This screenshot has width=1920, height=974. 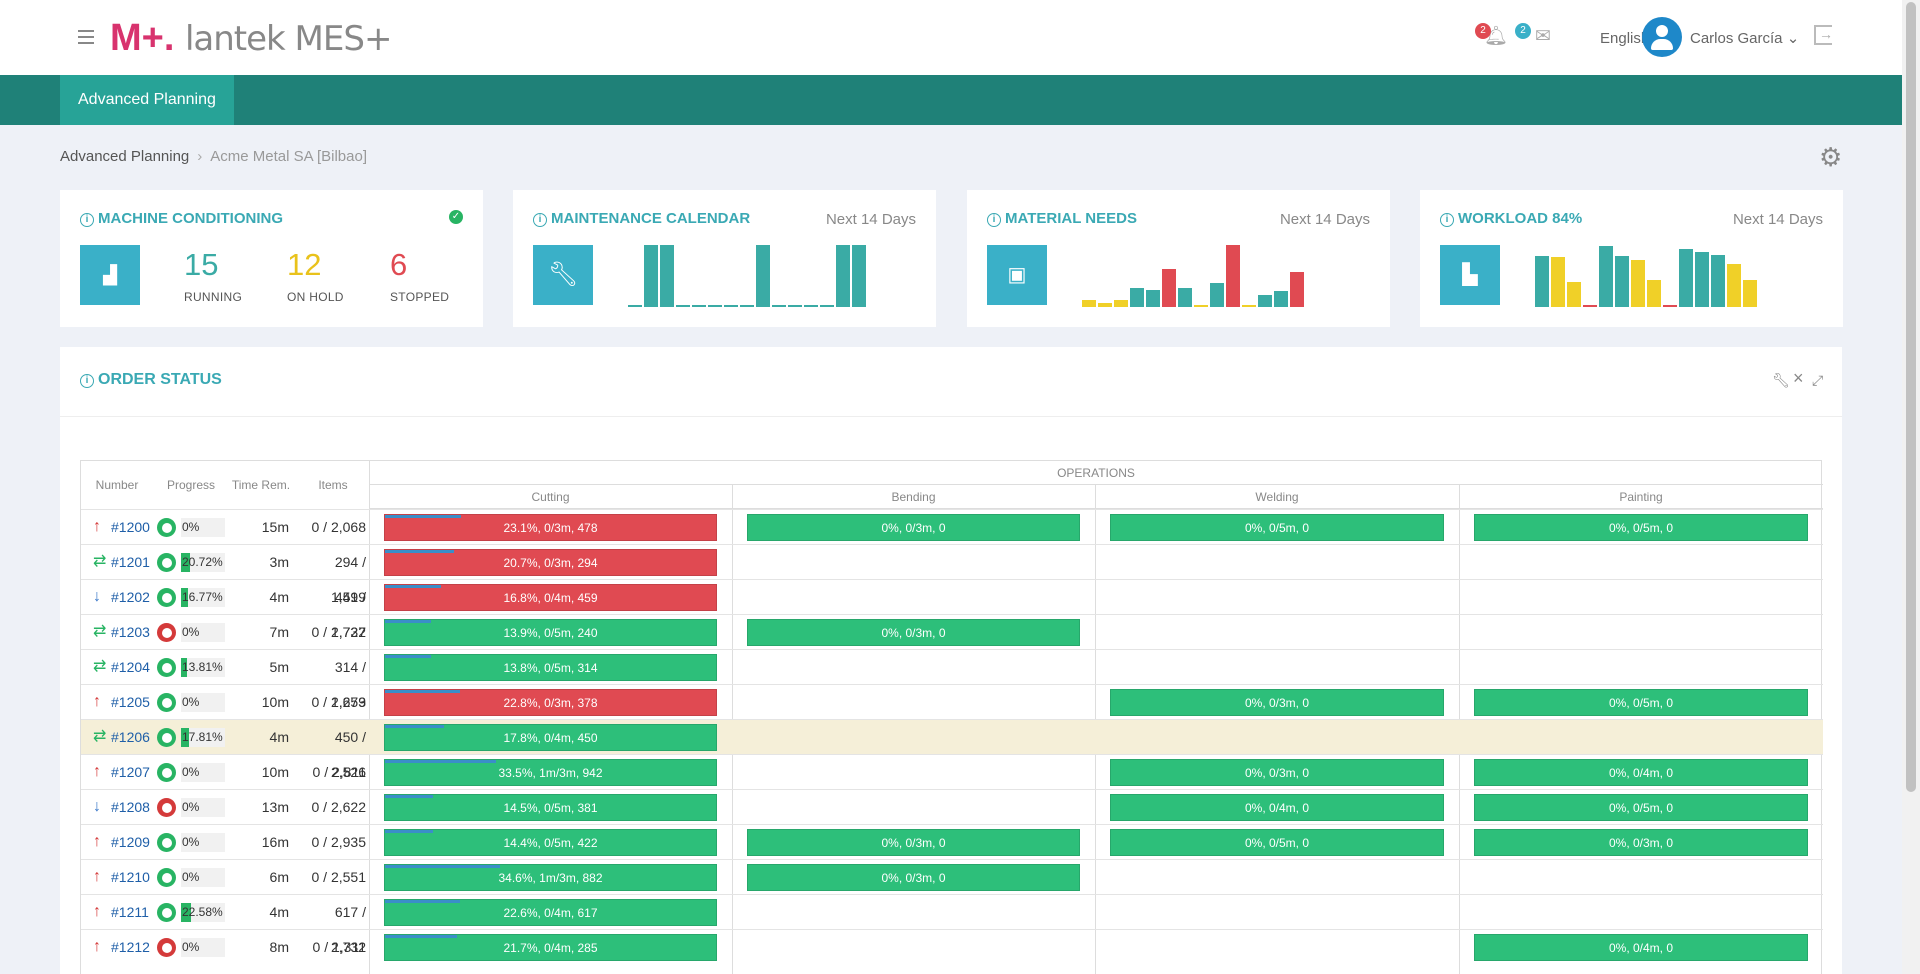 I want to click on operation-bar: 21.7%, 0/4m, 285, so click(x=550, y=947).